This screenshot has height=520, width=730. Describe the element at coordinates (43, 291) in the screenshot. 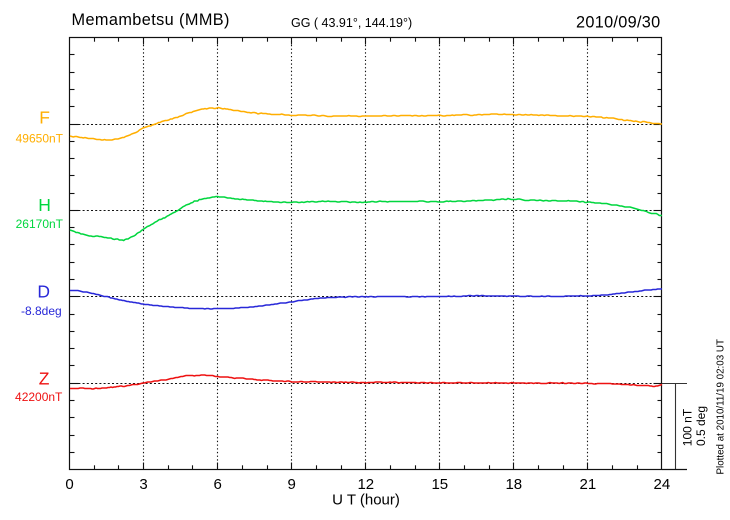

I see `svg-text: D` at that location.